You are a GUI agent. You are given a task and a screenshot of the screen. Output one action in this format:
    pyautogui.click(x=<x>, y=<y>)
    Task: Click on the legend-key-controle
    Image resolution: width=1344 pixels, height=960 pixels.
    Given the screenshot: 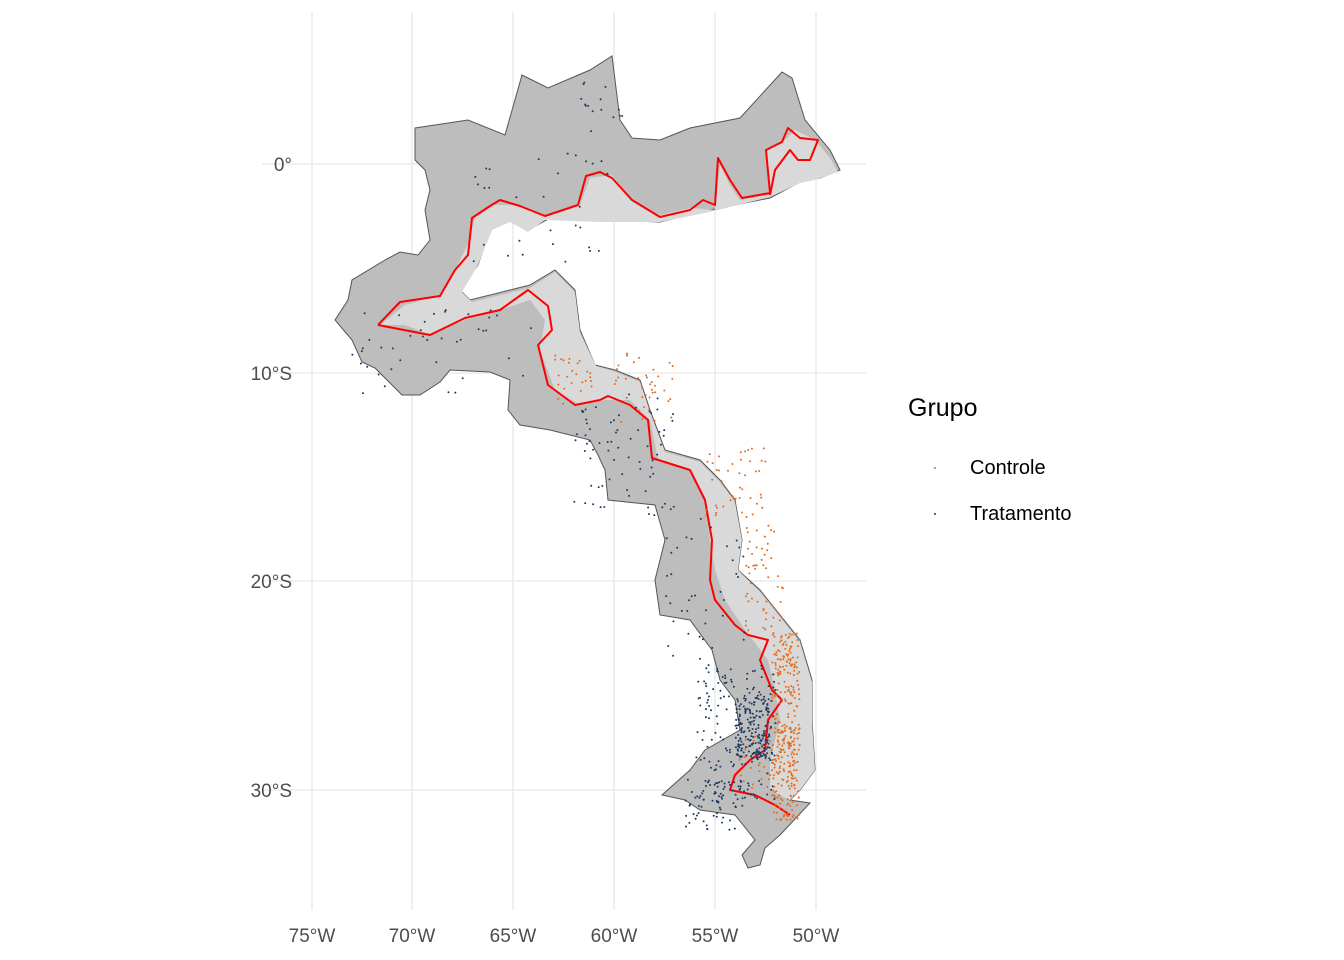 What is the action you would take?
    pyautogui.click(x=935, y=468)
    